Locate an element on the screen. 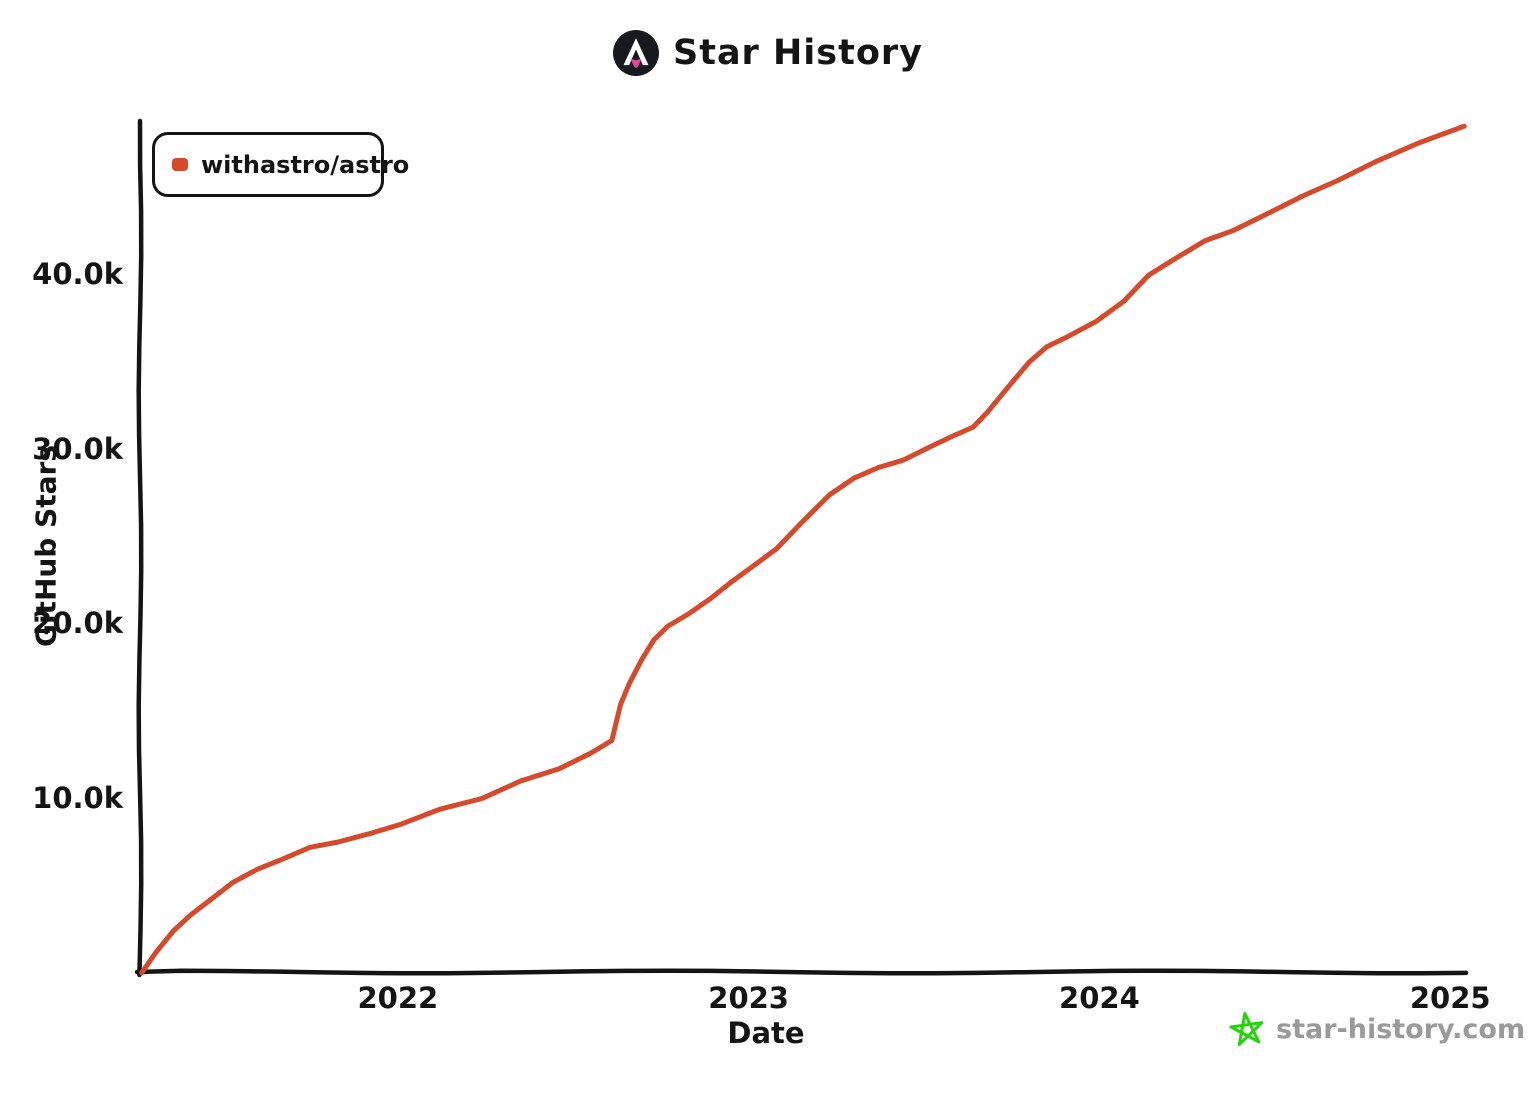 Image resolution: width=1536 pixels, height=1097 pixels. x-tick-label: 2024 is located at coordinates (1099, 998).